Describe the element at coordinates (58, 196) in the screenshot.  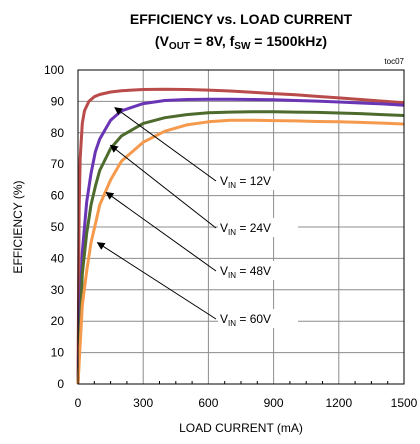
I see `y-tick-label: 60` at that location.